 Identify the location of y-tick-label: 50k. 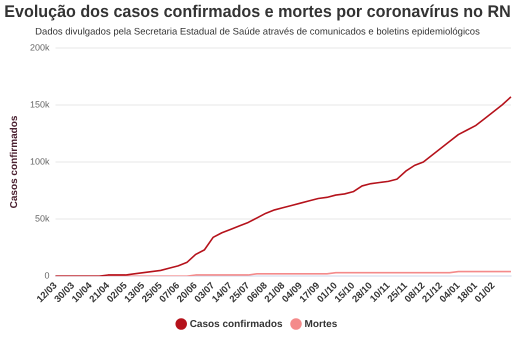
(42, 219).